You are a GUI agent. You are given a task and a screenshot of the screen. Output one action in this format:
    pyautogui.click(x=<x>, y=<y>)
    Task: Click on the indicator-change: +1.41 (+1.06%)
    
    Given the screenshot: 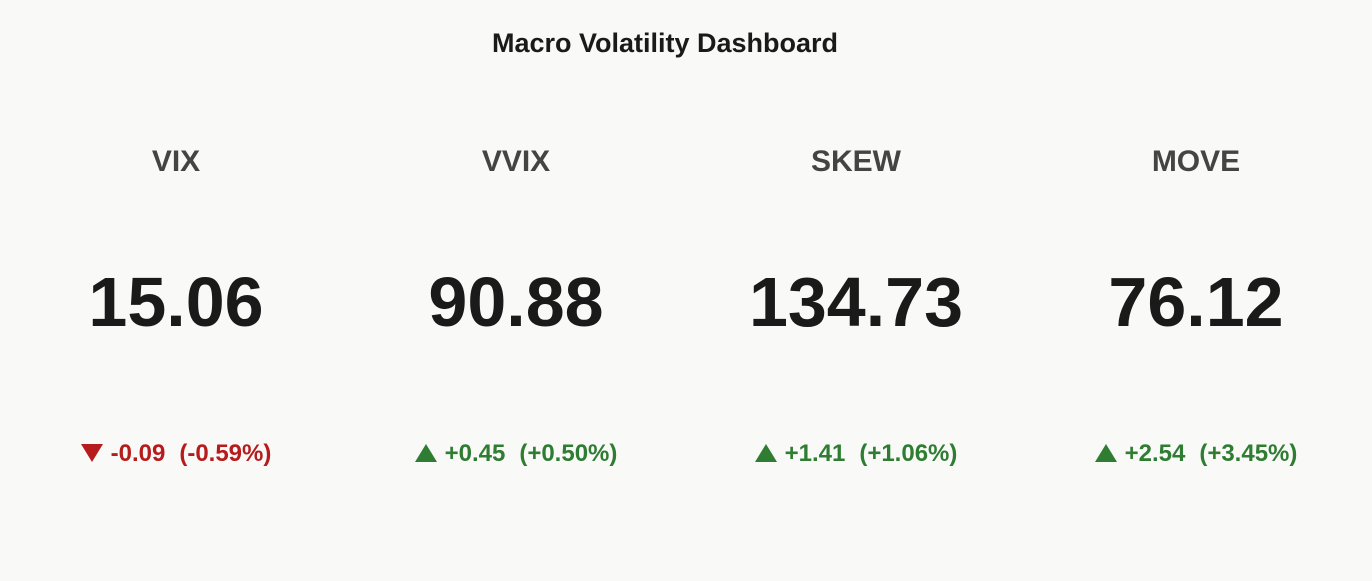 What is the action you would take?
    pyautogui.click(x=856, y=454)
    